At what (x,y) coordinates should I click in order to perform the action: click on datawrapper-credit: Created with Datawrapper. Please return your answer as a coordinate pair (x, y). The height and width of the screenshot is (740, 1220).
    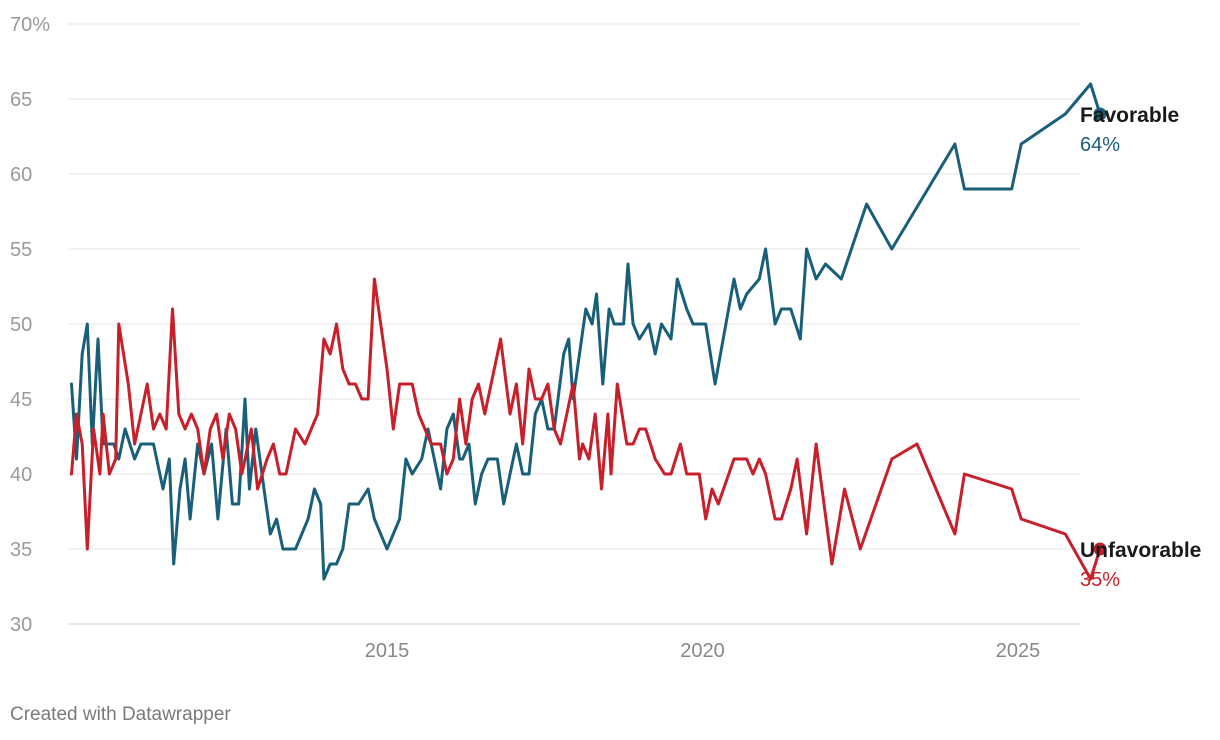
    Looking at the image, I should click on (120, 714).